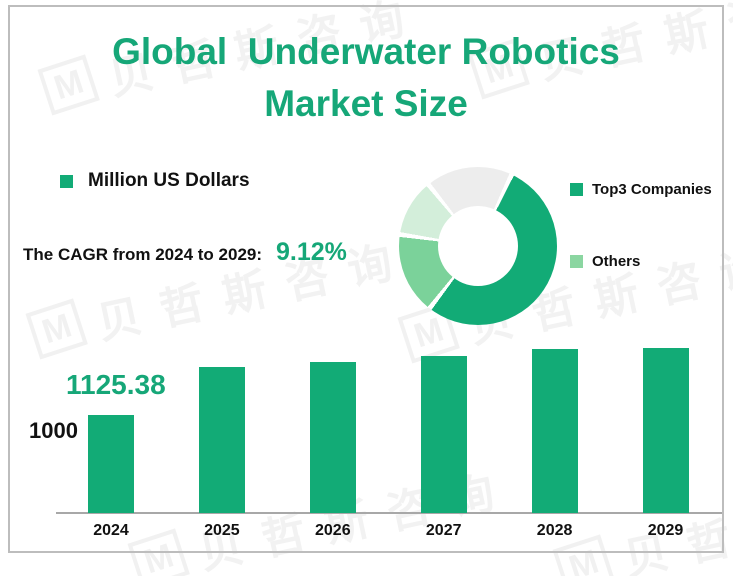 The width and height of the screenshot is (733, 576). What do you see at coordinates (576, 261) in the screenshot?
I see `others-swatch-icon` at bounding box center [576, 261].